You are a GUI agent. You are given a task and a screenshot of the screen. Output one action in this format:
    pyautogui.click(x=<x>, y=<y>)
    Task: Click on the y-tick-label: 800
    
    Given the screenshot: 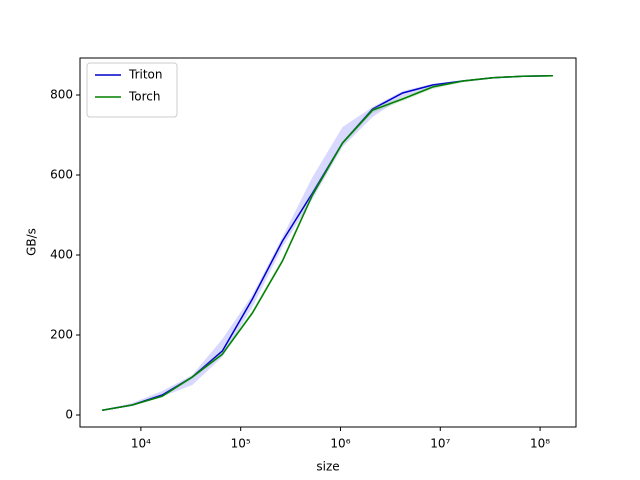 What is the action you would take?
    pyautogui.click(x=61, y=95)
    